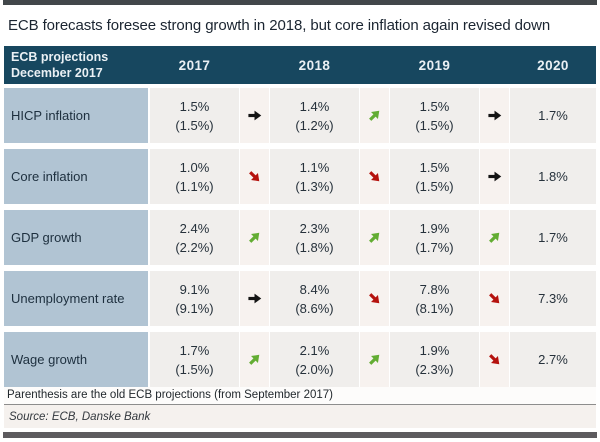 The height and width of the screenshot is (442, 600). Describe the element at coordinates (314, 350) in the screenshot. I see `new-projection-value: 2.1%` at that location.